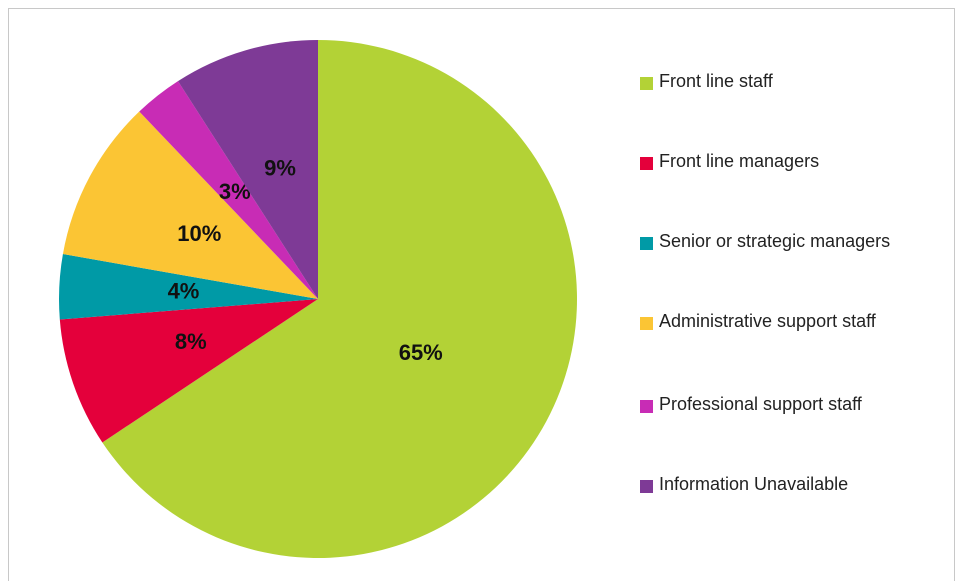  What do you see at coordinates (199, 233) in the screenshot?
I see `data-label: 10%` at bounding box center [199, 233].